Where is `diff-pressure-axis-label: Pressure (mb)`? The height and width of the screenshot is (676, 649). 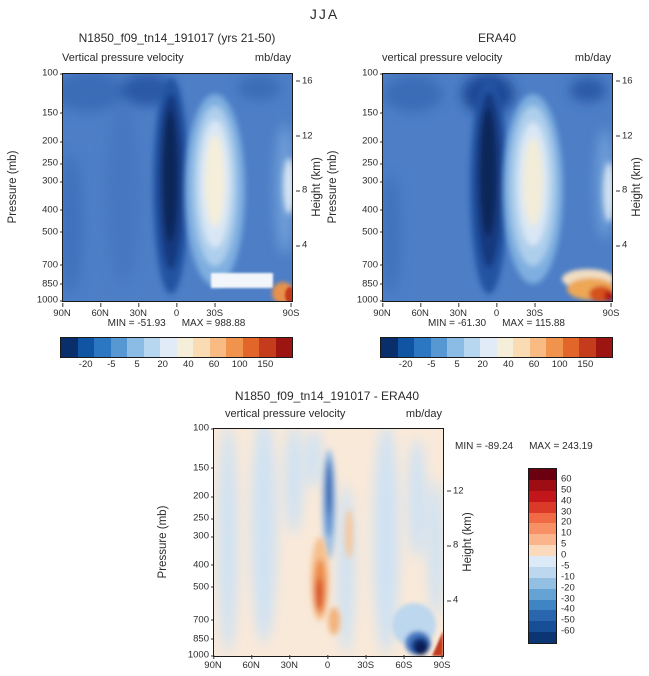
diff-pressure-axis-label: Pressure (mb) is located at coordinates (163, 542).